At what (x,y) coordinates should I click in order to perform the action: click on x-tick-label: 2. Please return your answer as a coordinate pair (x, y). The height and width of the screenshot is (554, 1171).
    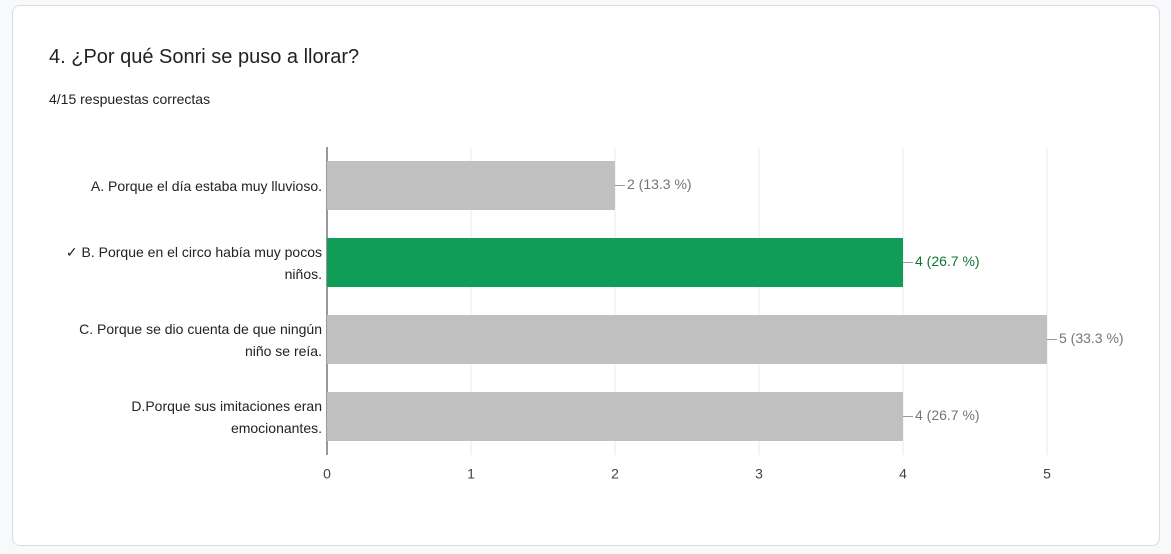
    Looking at the image, I should click on (615, 474).